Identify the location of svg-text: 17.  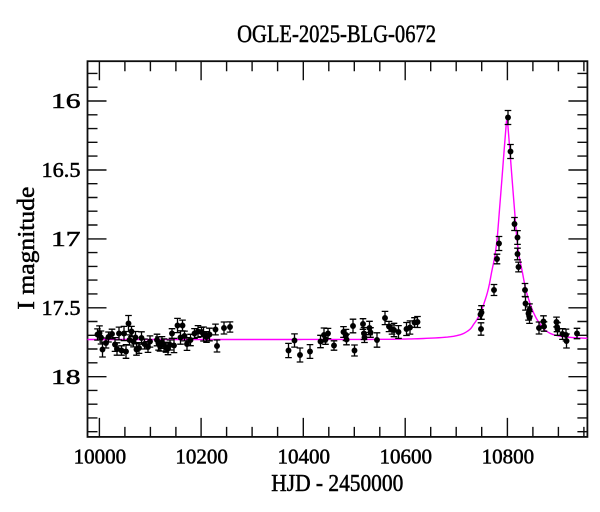
(66, 239).